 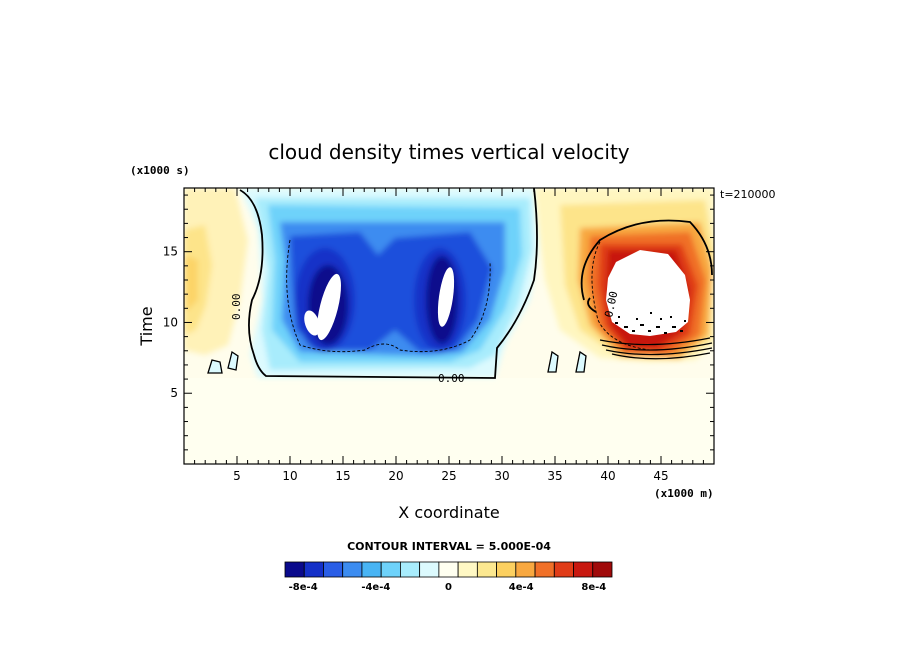 I want to click on y-tick-label: 15, so click(x=170, y=252).